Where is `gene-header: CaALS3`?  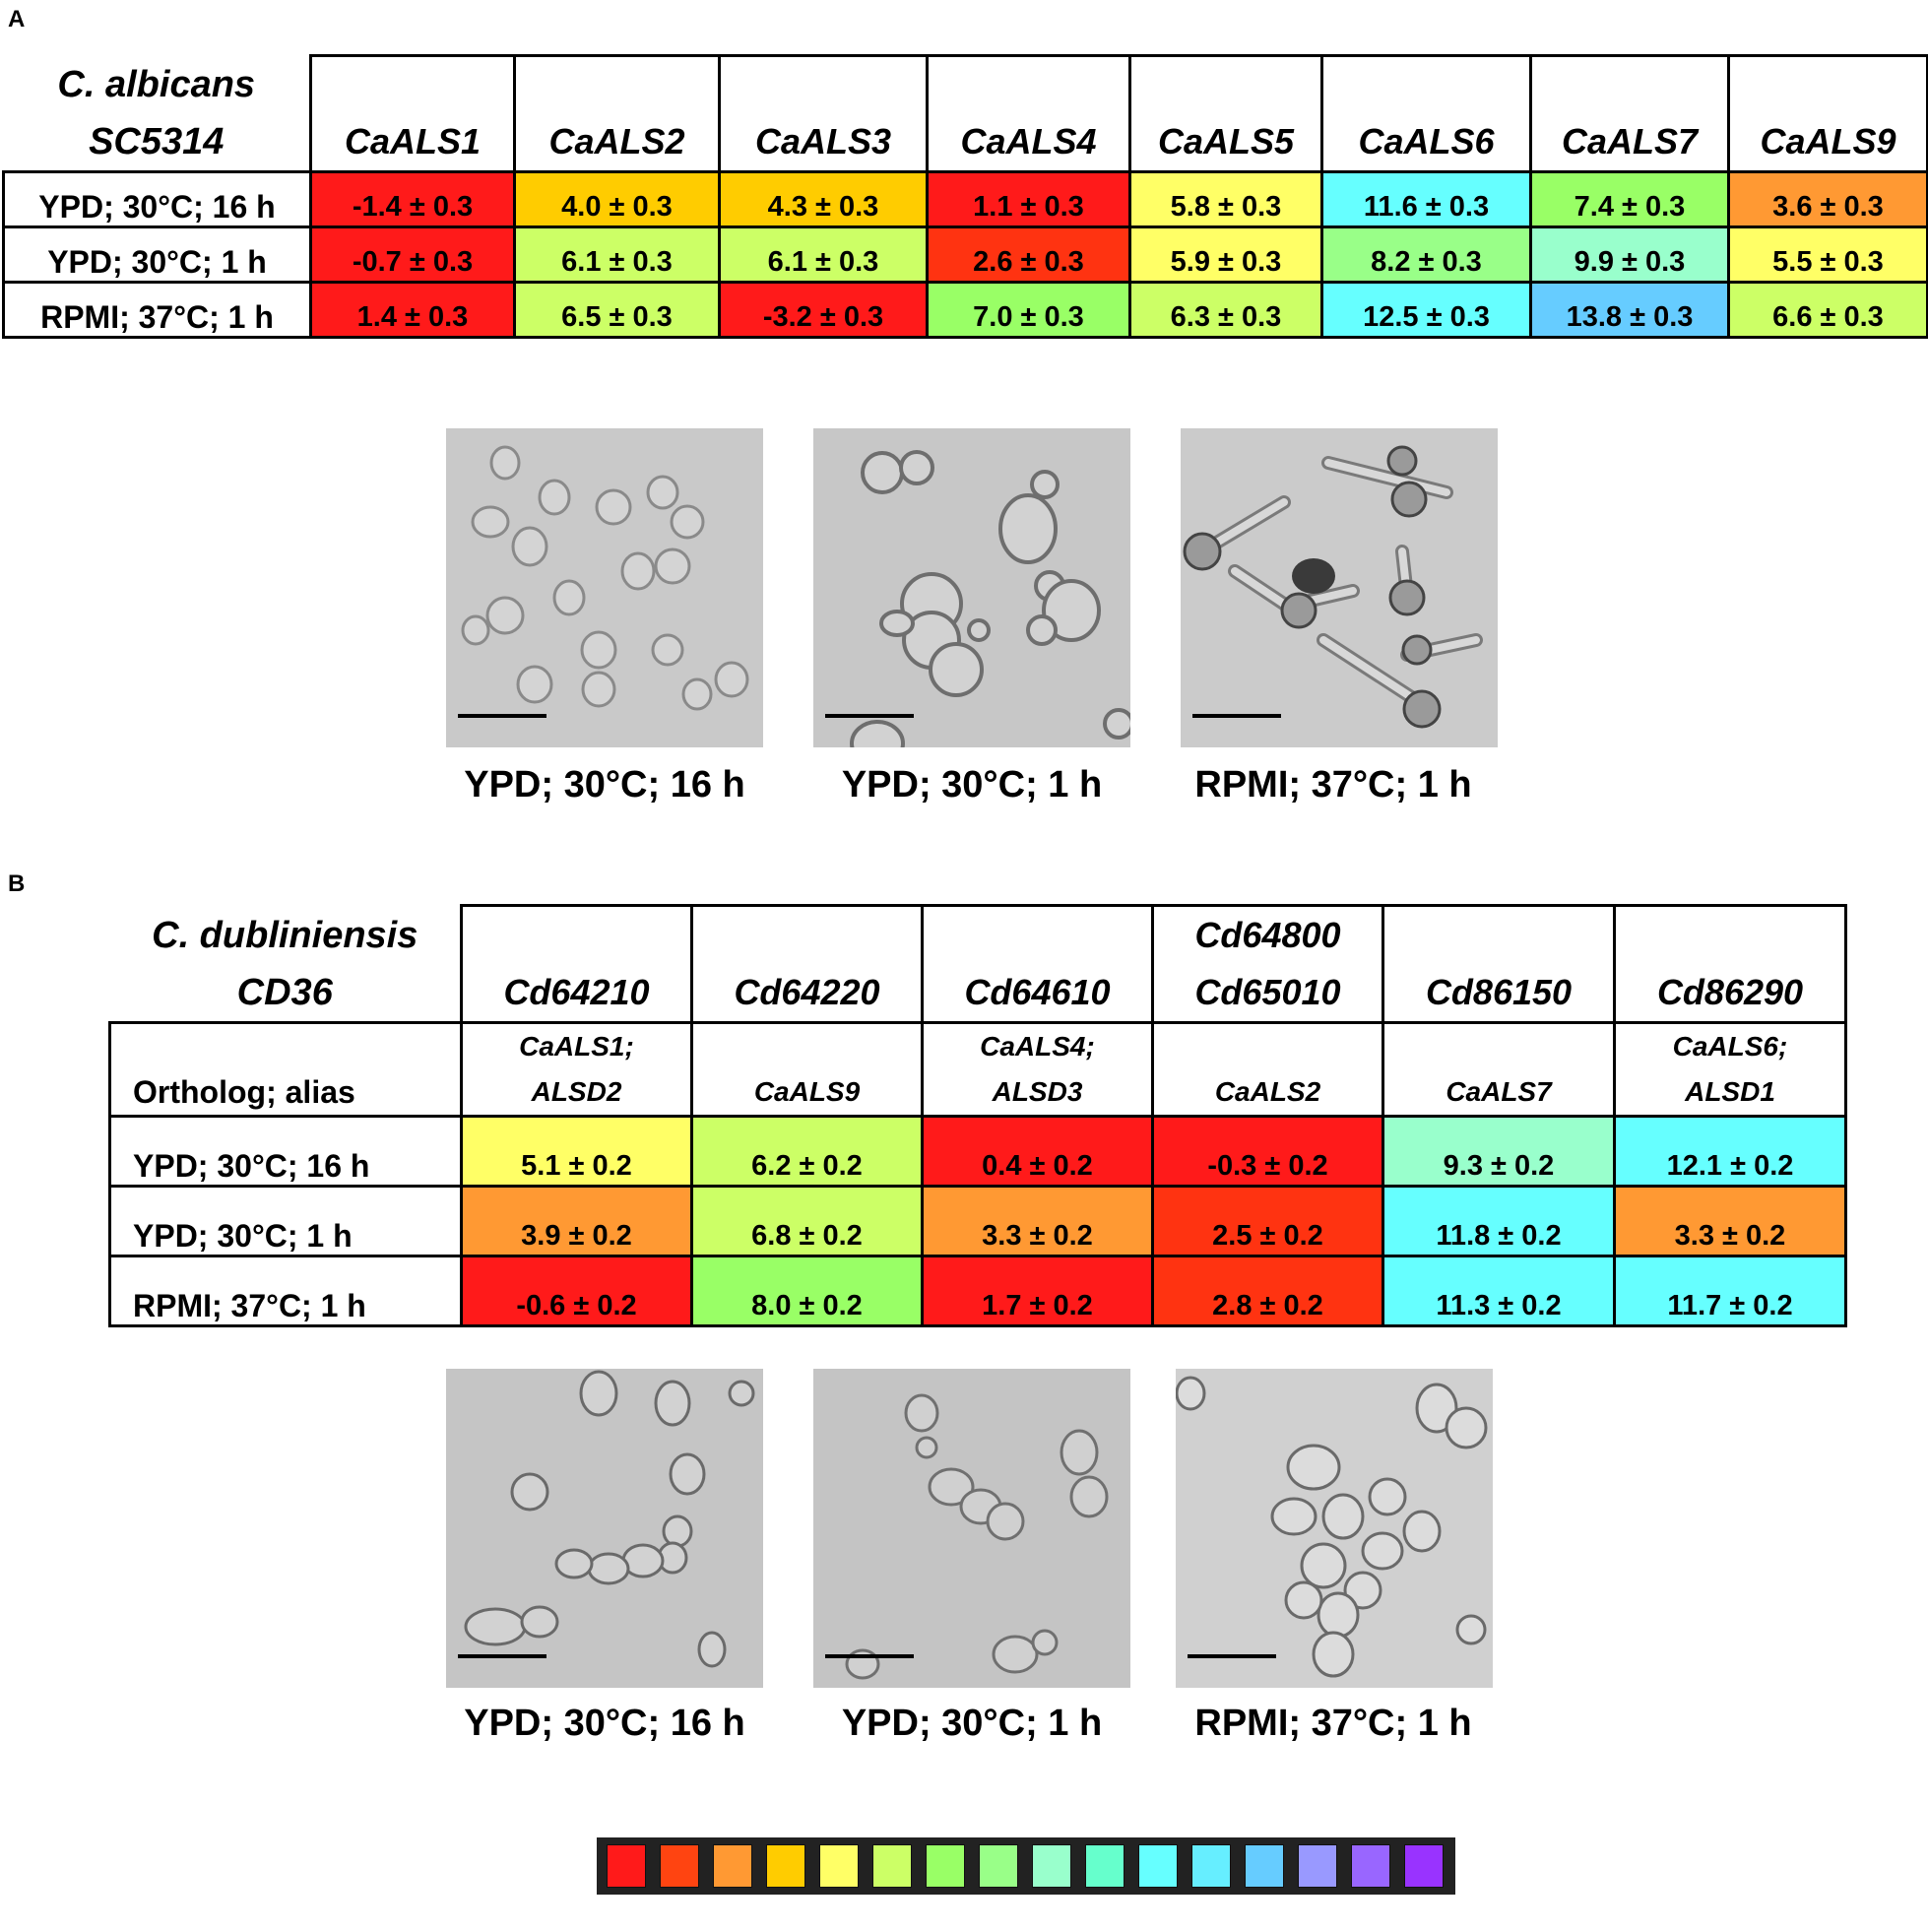
gene-header: CaALS3 is located at coordinates (823, 113).